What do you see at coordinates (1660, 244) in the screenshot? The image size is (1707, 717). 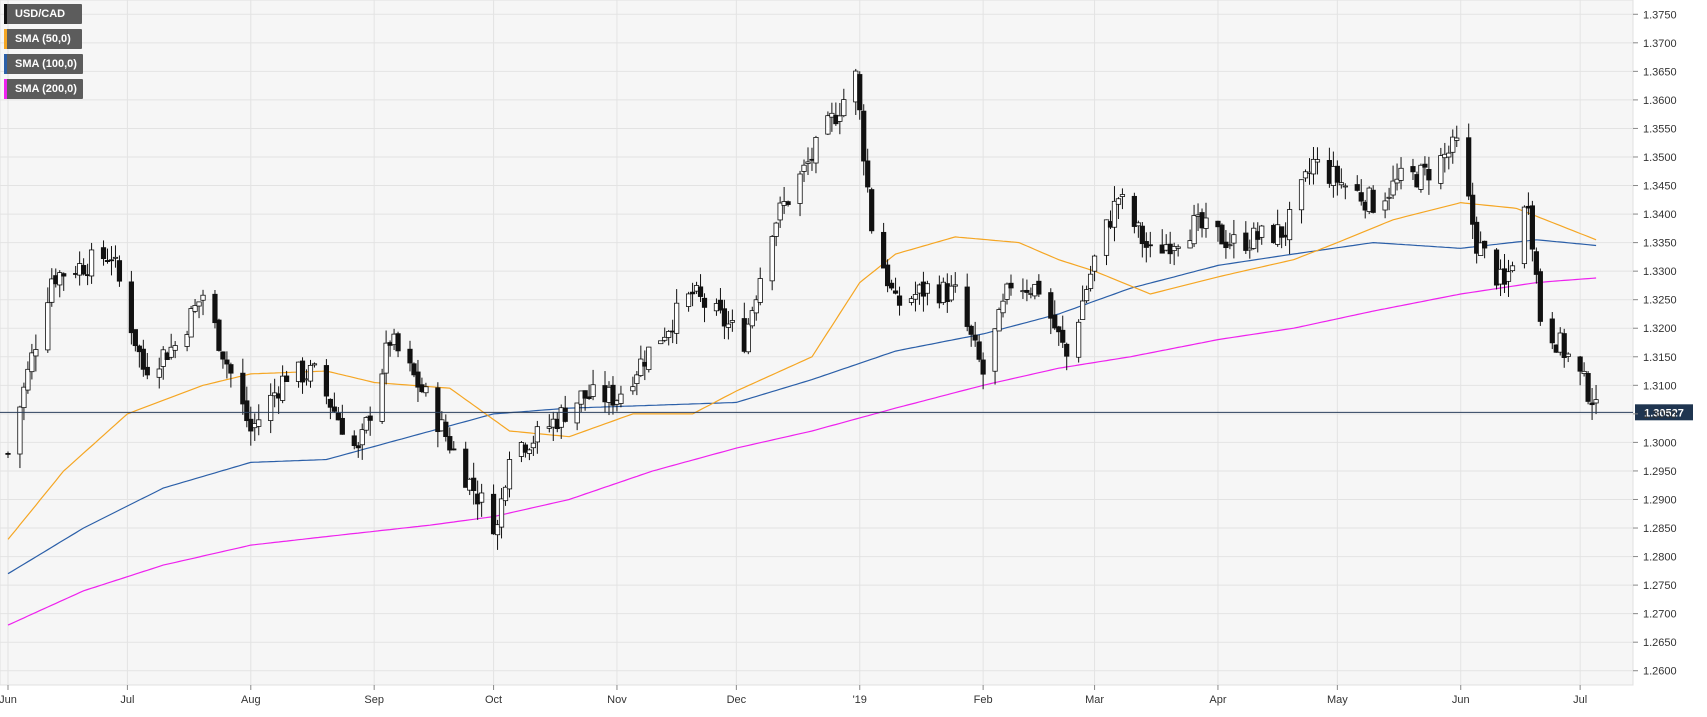 I see `y-tick-label: 1.3350` at bounding box center [1660, 244].